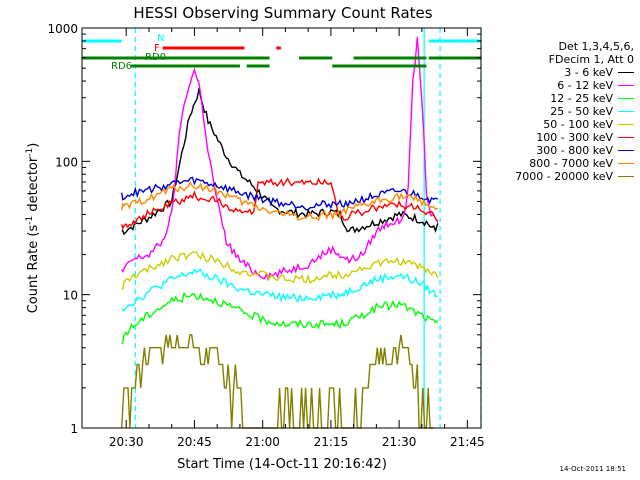 The height and width of the screenshot is (480, 640). What do you see at coordinates (262, 442) in the screenshot?
I see `x-tick-label: 21:00` at bounding box center [262, 442].